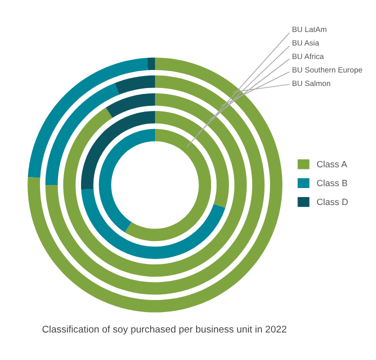 This screenshot has height=360, width=376. What do you see at coordinates (332, 164) in the screenshot?
I see `legend-label: Class A` at bounding box center [332, 164].